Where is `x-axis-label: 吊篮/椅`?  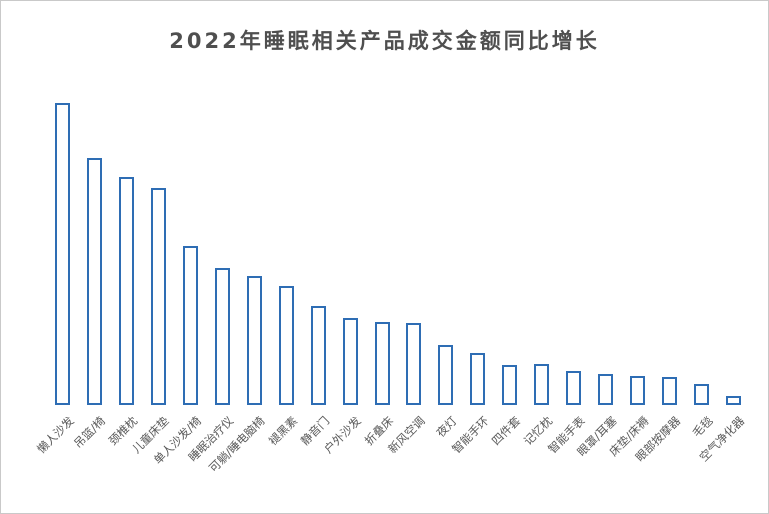
x-axis-label: 吊篮/椅 is located at coordinates (90, 432).